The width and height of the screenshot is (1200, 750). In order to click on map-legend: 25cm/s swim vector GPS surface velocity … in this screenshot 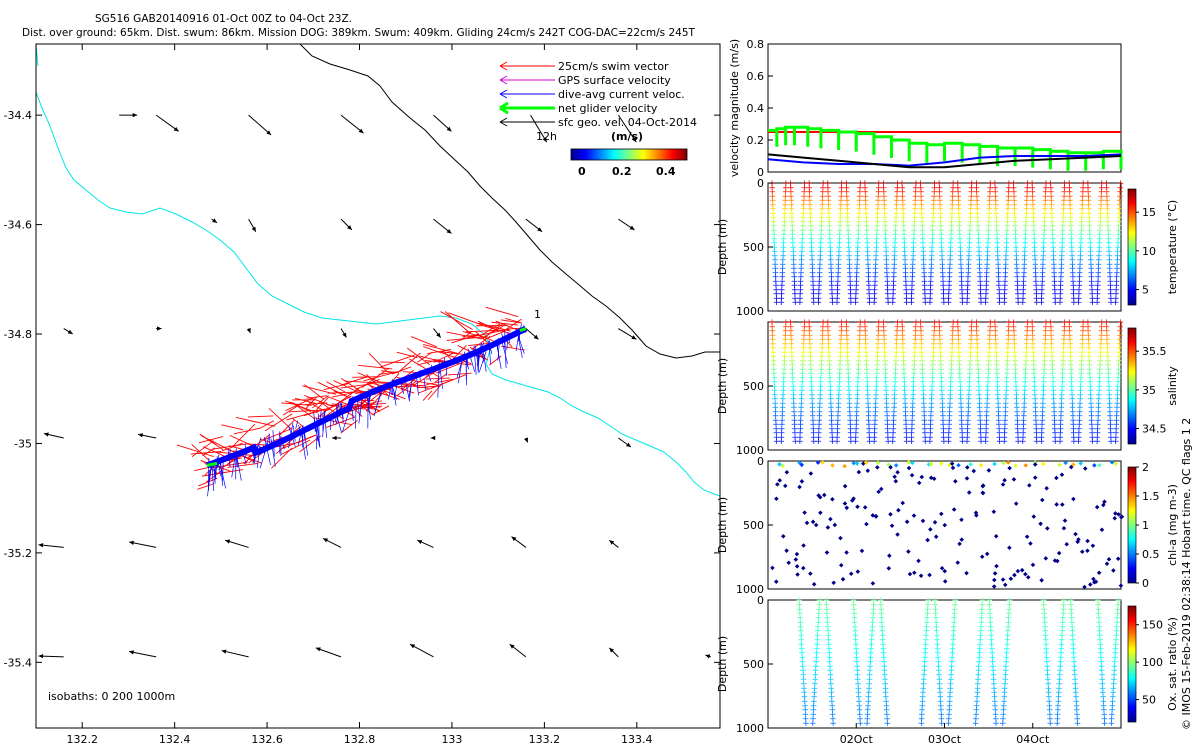, I will do `click(598, 119)`.